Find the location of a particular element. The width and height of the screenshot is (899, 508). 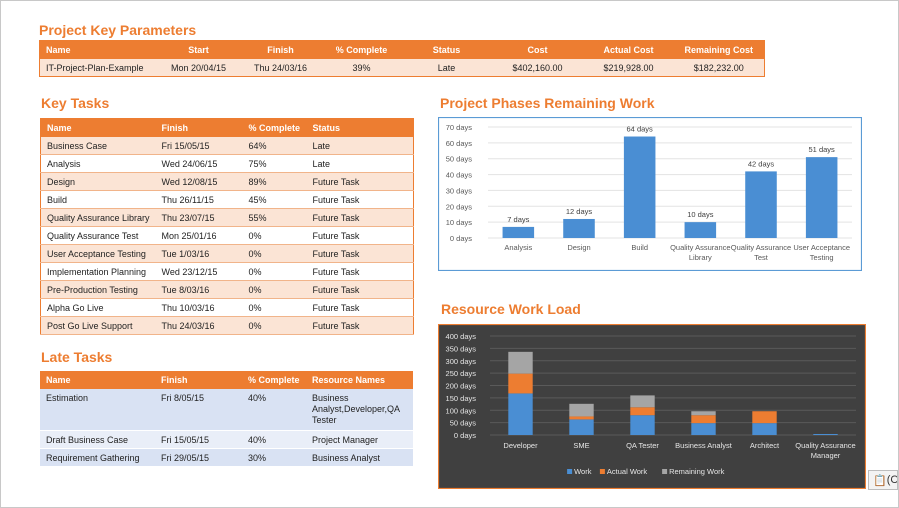

data-label: 10 days is located at coordinates (700, 214).